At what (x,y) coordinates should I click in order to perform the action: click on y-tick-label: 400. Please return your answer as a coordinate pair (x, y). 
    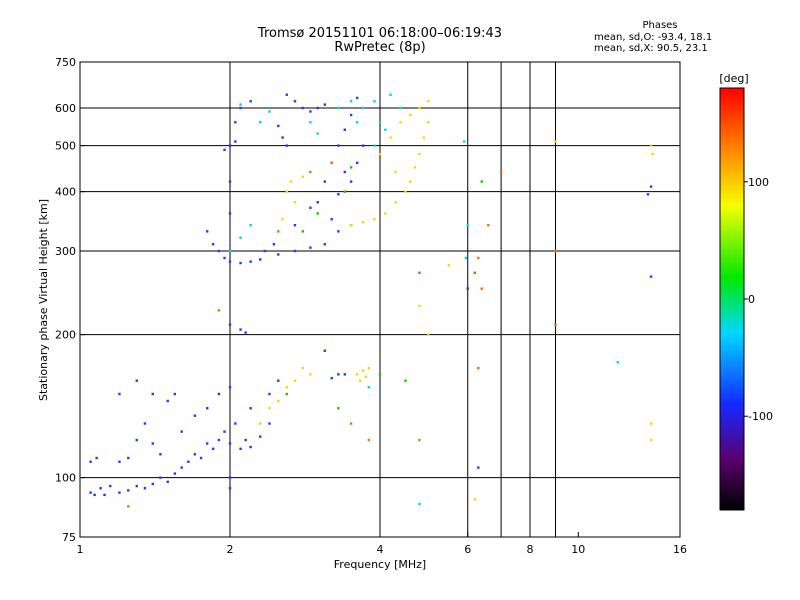
    Looking at the image, I should click on (65, 192).